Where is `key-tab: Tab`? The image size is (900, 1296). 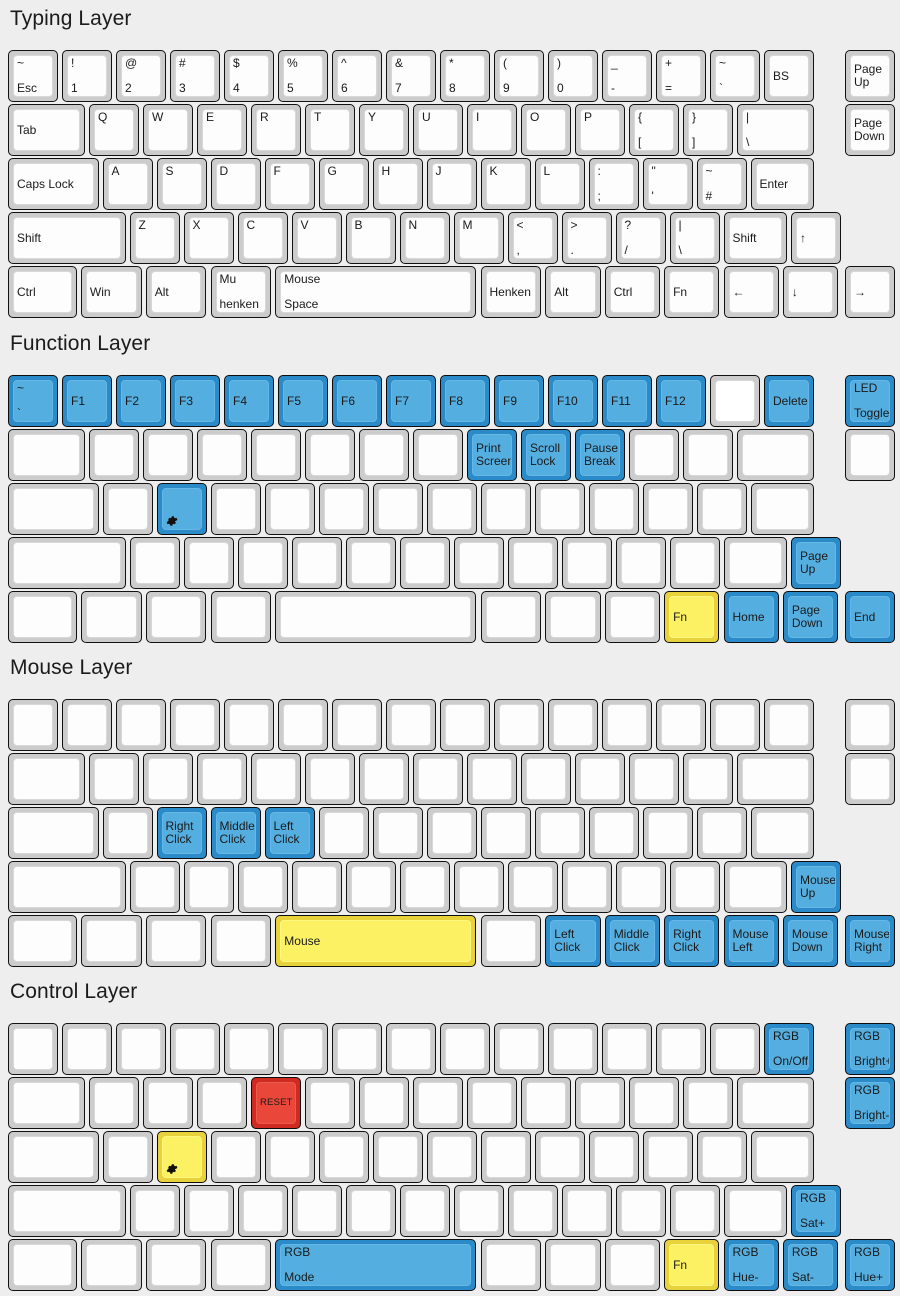 key-tab: Tab is located at coordinates (46, 130).